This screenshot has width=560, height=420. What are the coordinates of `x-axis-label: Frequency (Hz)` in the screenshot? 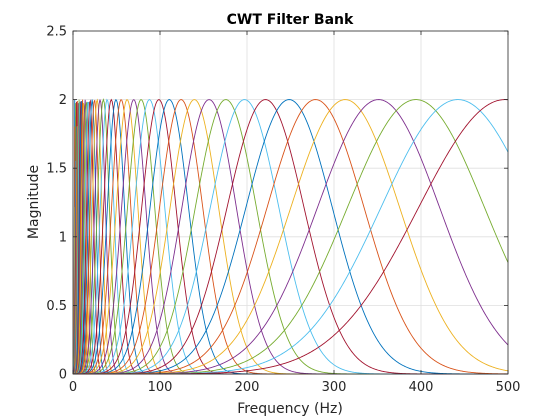 It's located at (290, 409).